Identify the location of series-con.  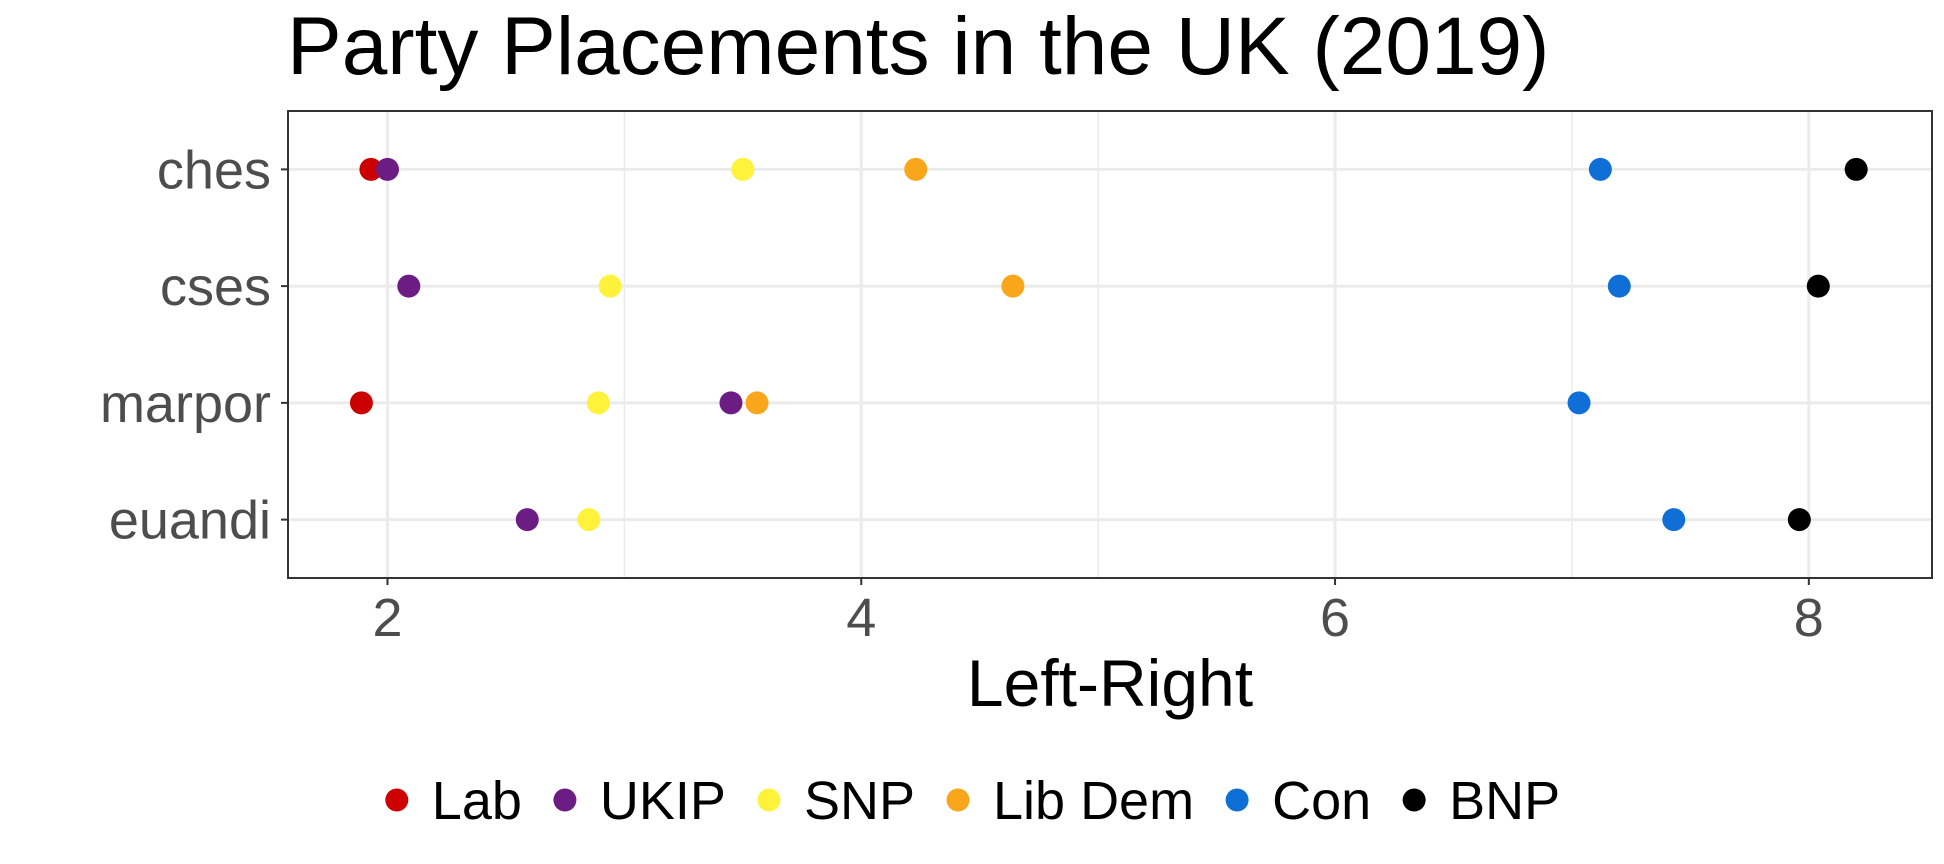
(1626, 344).